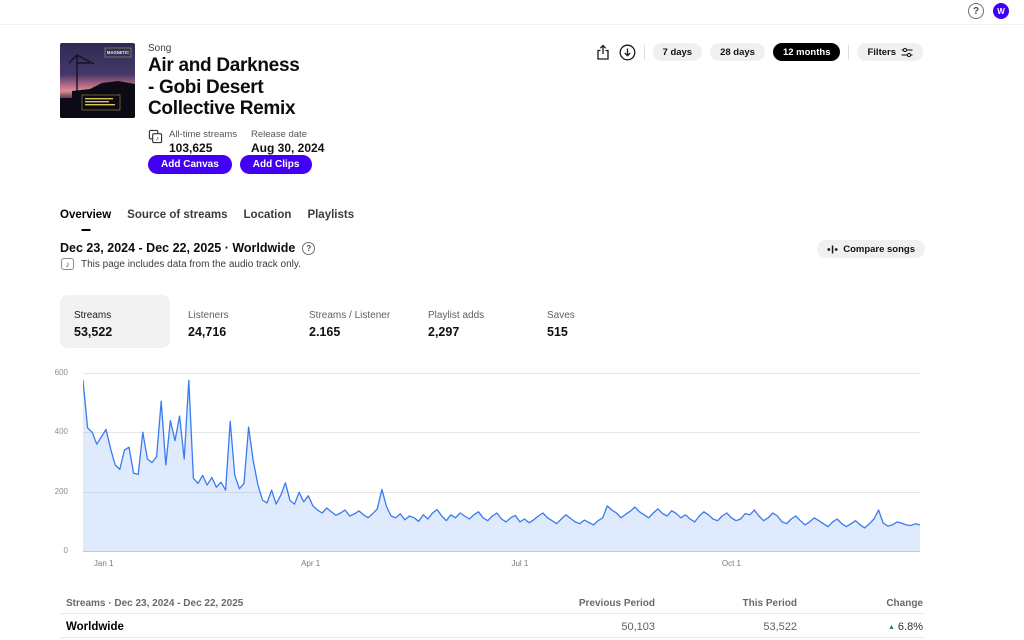 The height and width of the screenshot is (640, 1024). What do you see at coordinates (976, 11) in the screenshot?
I see `help-icon: ?` at bounding box center [976, 11].